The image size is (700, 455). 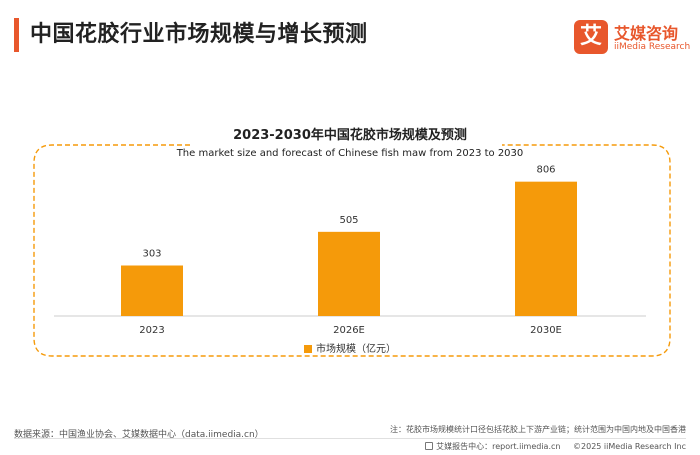 What do you see at coordinates (349, 330) in the screenshot?
I see `x-tick-label-2026E: 2026E` at bounding box center [349, 330].